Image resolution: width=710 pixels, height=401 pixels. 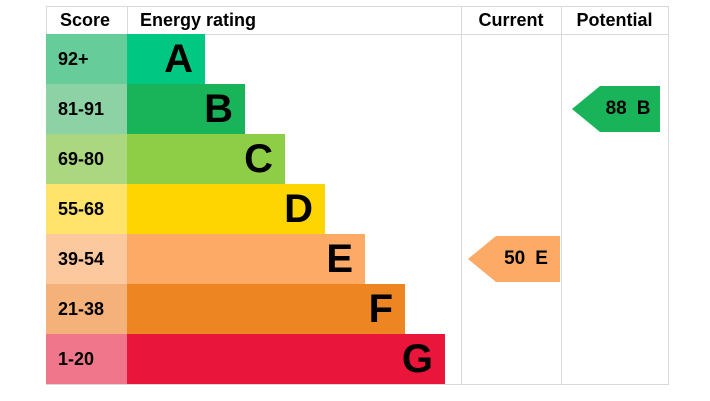 I want to click on table-right-border, so click(x=668, y=195).